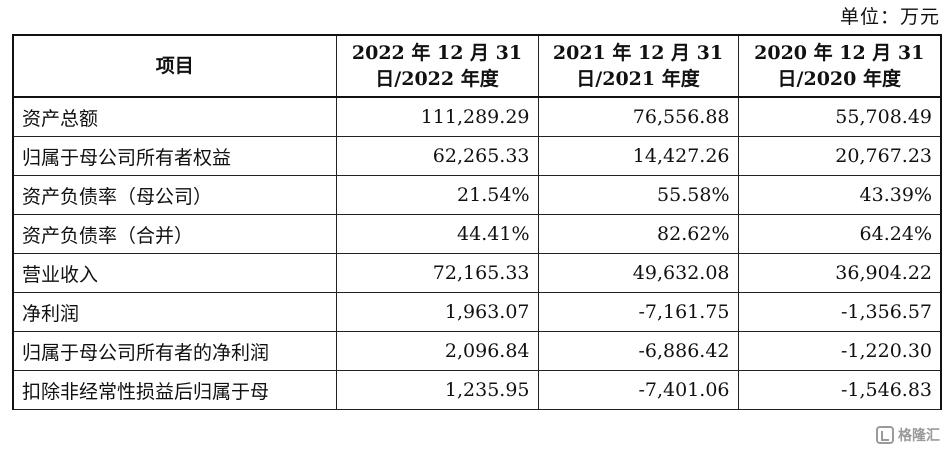 The height and width of the screenshot is (451, 952). What do you see at coordinates (437, 312) in the screenshot?
I see `cell-2022: 1,963.07` at bounding box center [437, 312].